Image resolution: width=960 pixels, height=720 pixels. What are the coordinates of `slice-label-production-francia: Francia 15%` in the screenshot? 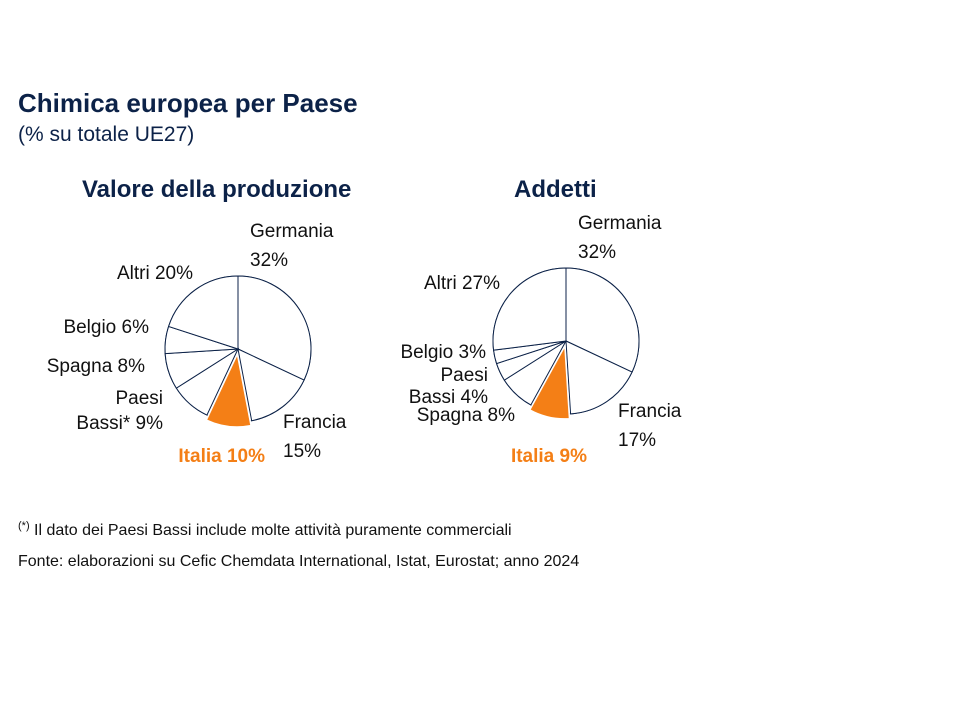 It's located at (315, 437).